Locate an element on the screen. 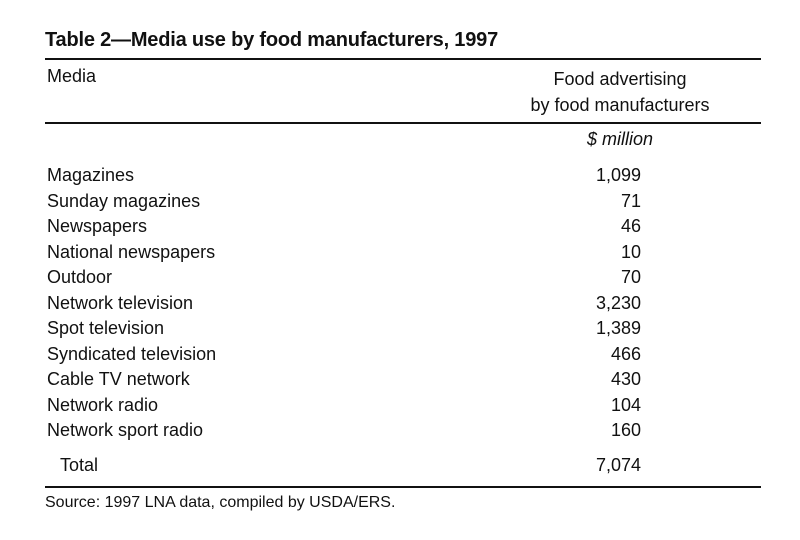 Image resolution: width=800 pixels, height=540 pixels. row-label: Network sport radio is located at coordinates (125, 430).